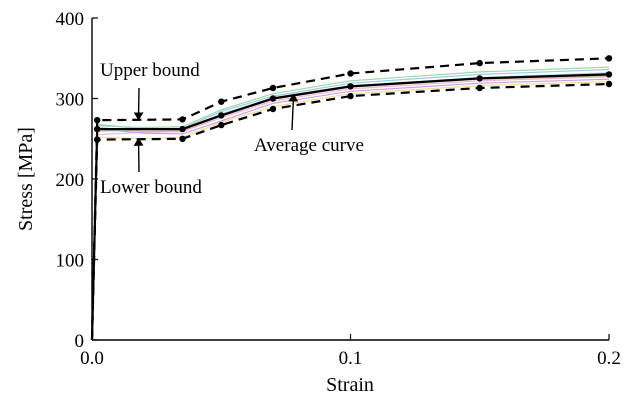 The height and width of the screenshot is (400, 634). I want to click on x-tick-label: 0.1, so click(351, 358).